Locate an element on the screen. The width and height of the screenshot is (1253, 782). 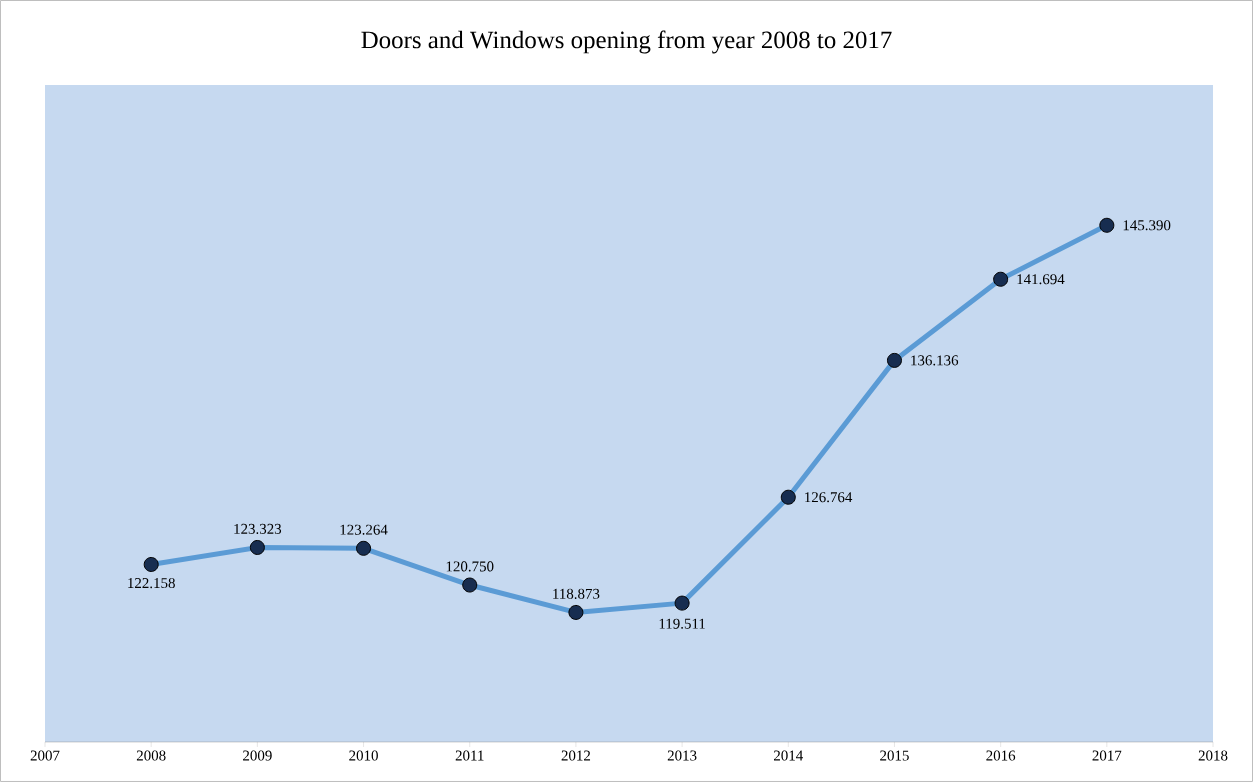
x-tick-label: 2017 is located at coordinates (1107, 755).